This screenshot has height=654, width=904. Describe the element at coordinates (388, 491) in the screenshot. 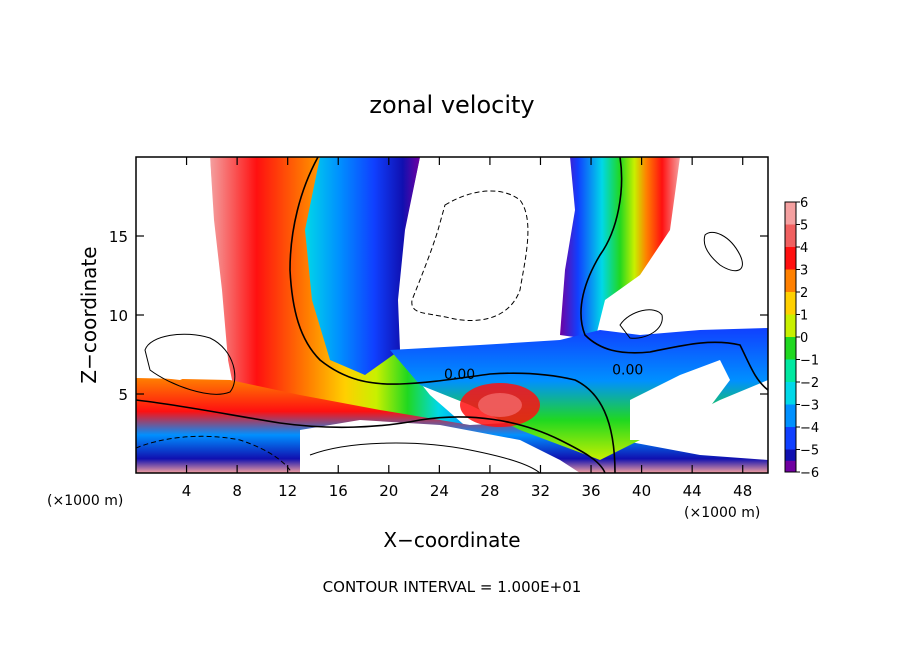

I see `x-tick-label: 20` at that location.